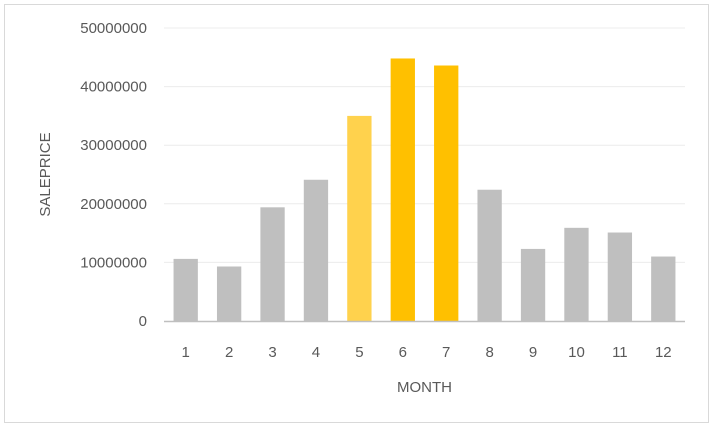 The height and width of the screenshot is (429, 715). What do you see at coordinates (272, 352) in the screenshot?
I see `x-tick-label: 3` at bounding box center [272, 352].